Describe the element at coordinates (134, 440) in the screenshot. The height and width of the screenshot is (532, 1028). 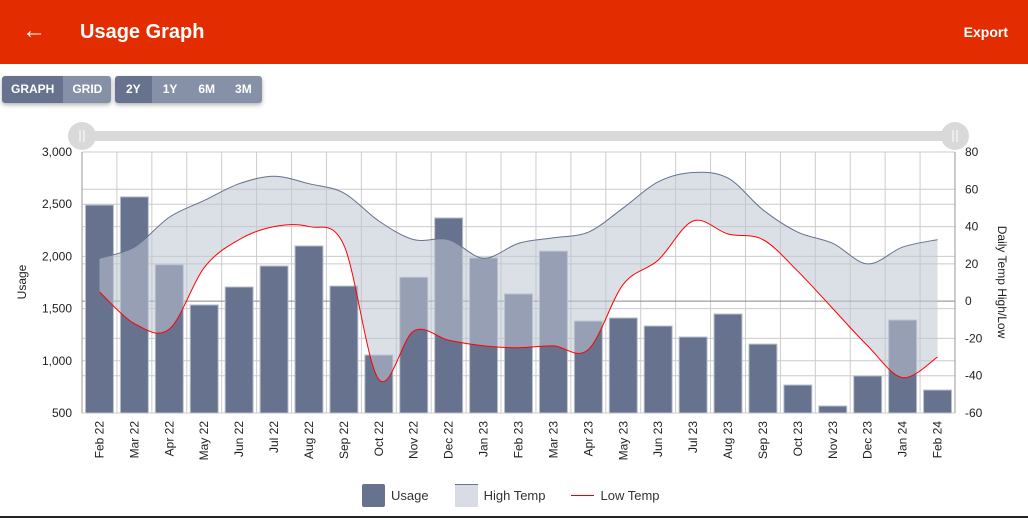
I see `x-tick-label: Mar 22` at that location.